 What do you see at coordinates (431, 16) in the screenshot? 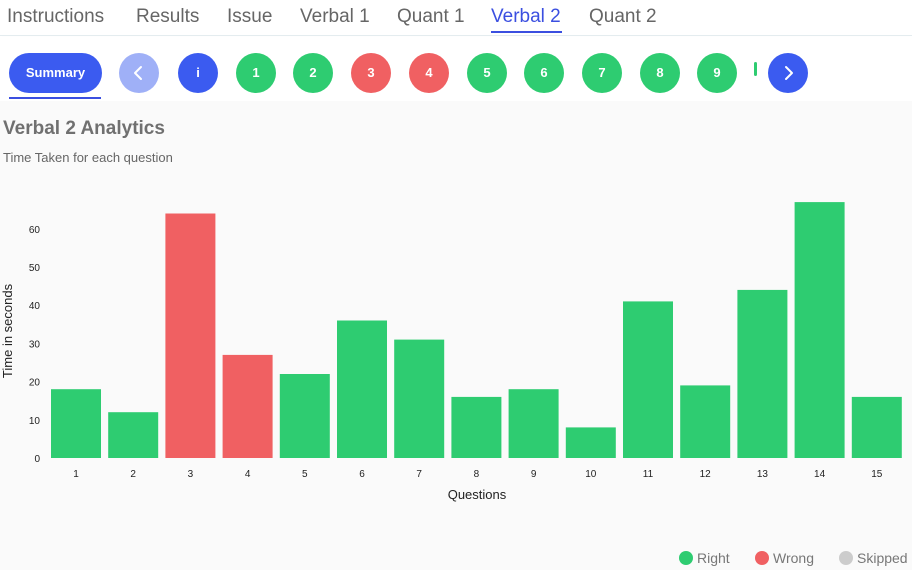
I see `tab-quant-1: Quant 1` at bounding box center [431, 16].